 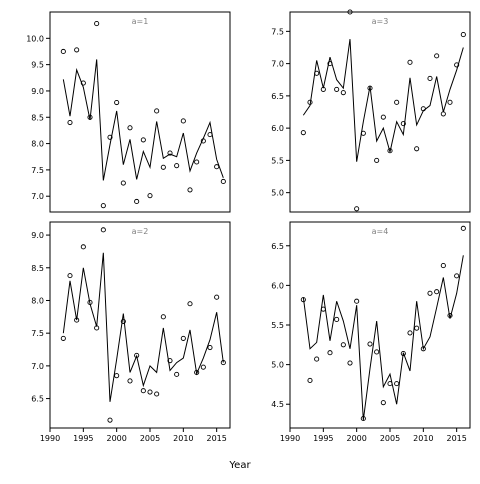 What do you see at coordinates (37, 268) in the screenshot?
I see `y-tick-label: 8.5` at bounding box center [37, 268].